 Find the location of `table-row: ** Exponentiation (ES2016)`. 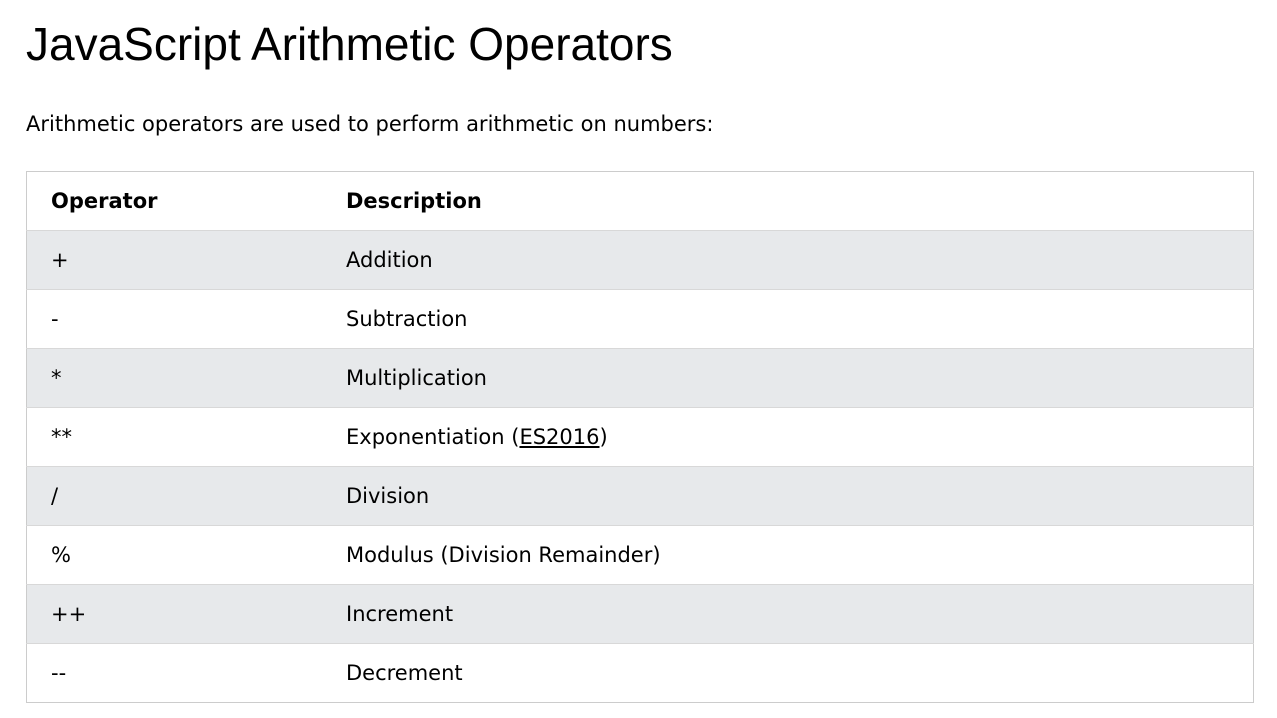

table-row: ** Exponentiation (ES2016) is located at coordinates (640, 437).